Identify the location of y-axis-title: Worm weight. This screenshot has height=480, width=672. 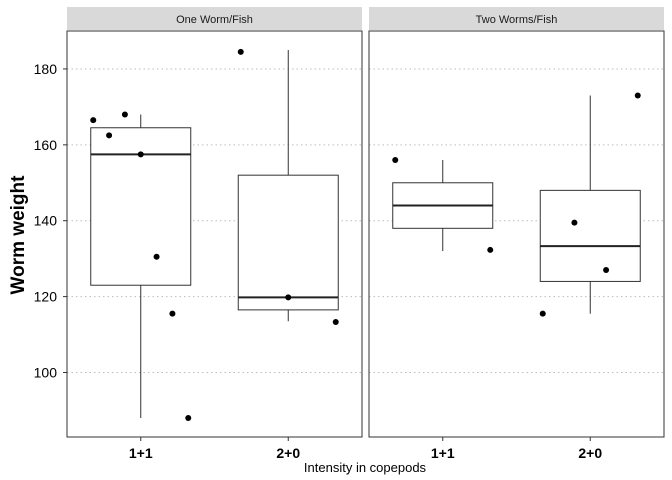
(18, 235).